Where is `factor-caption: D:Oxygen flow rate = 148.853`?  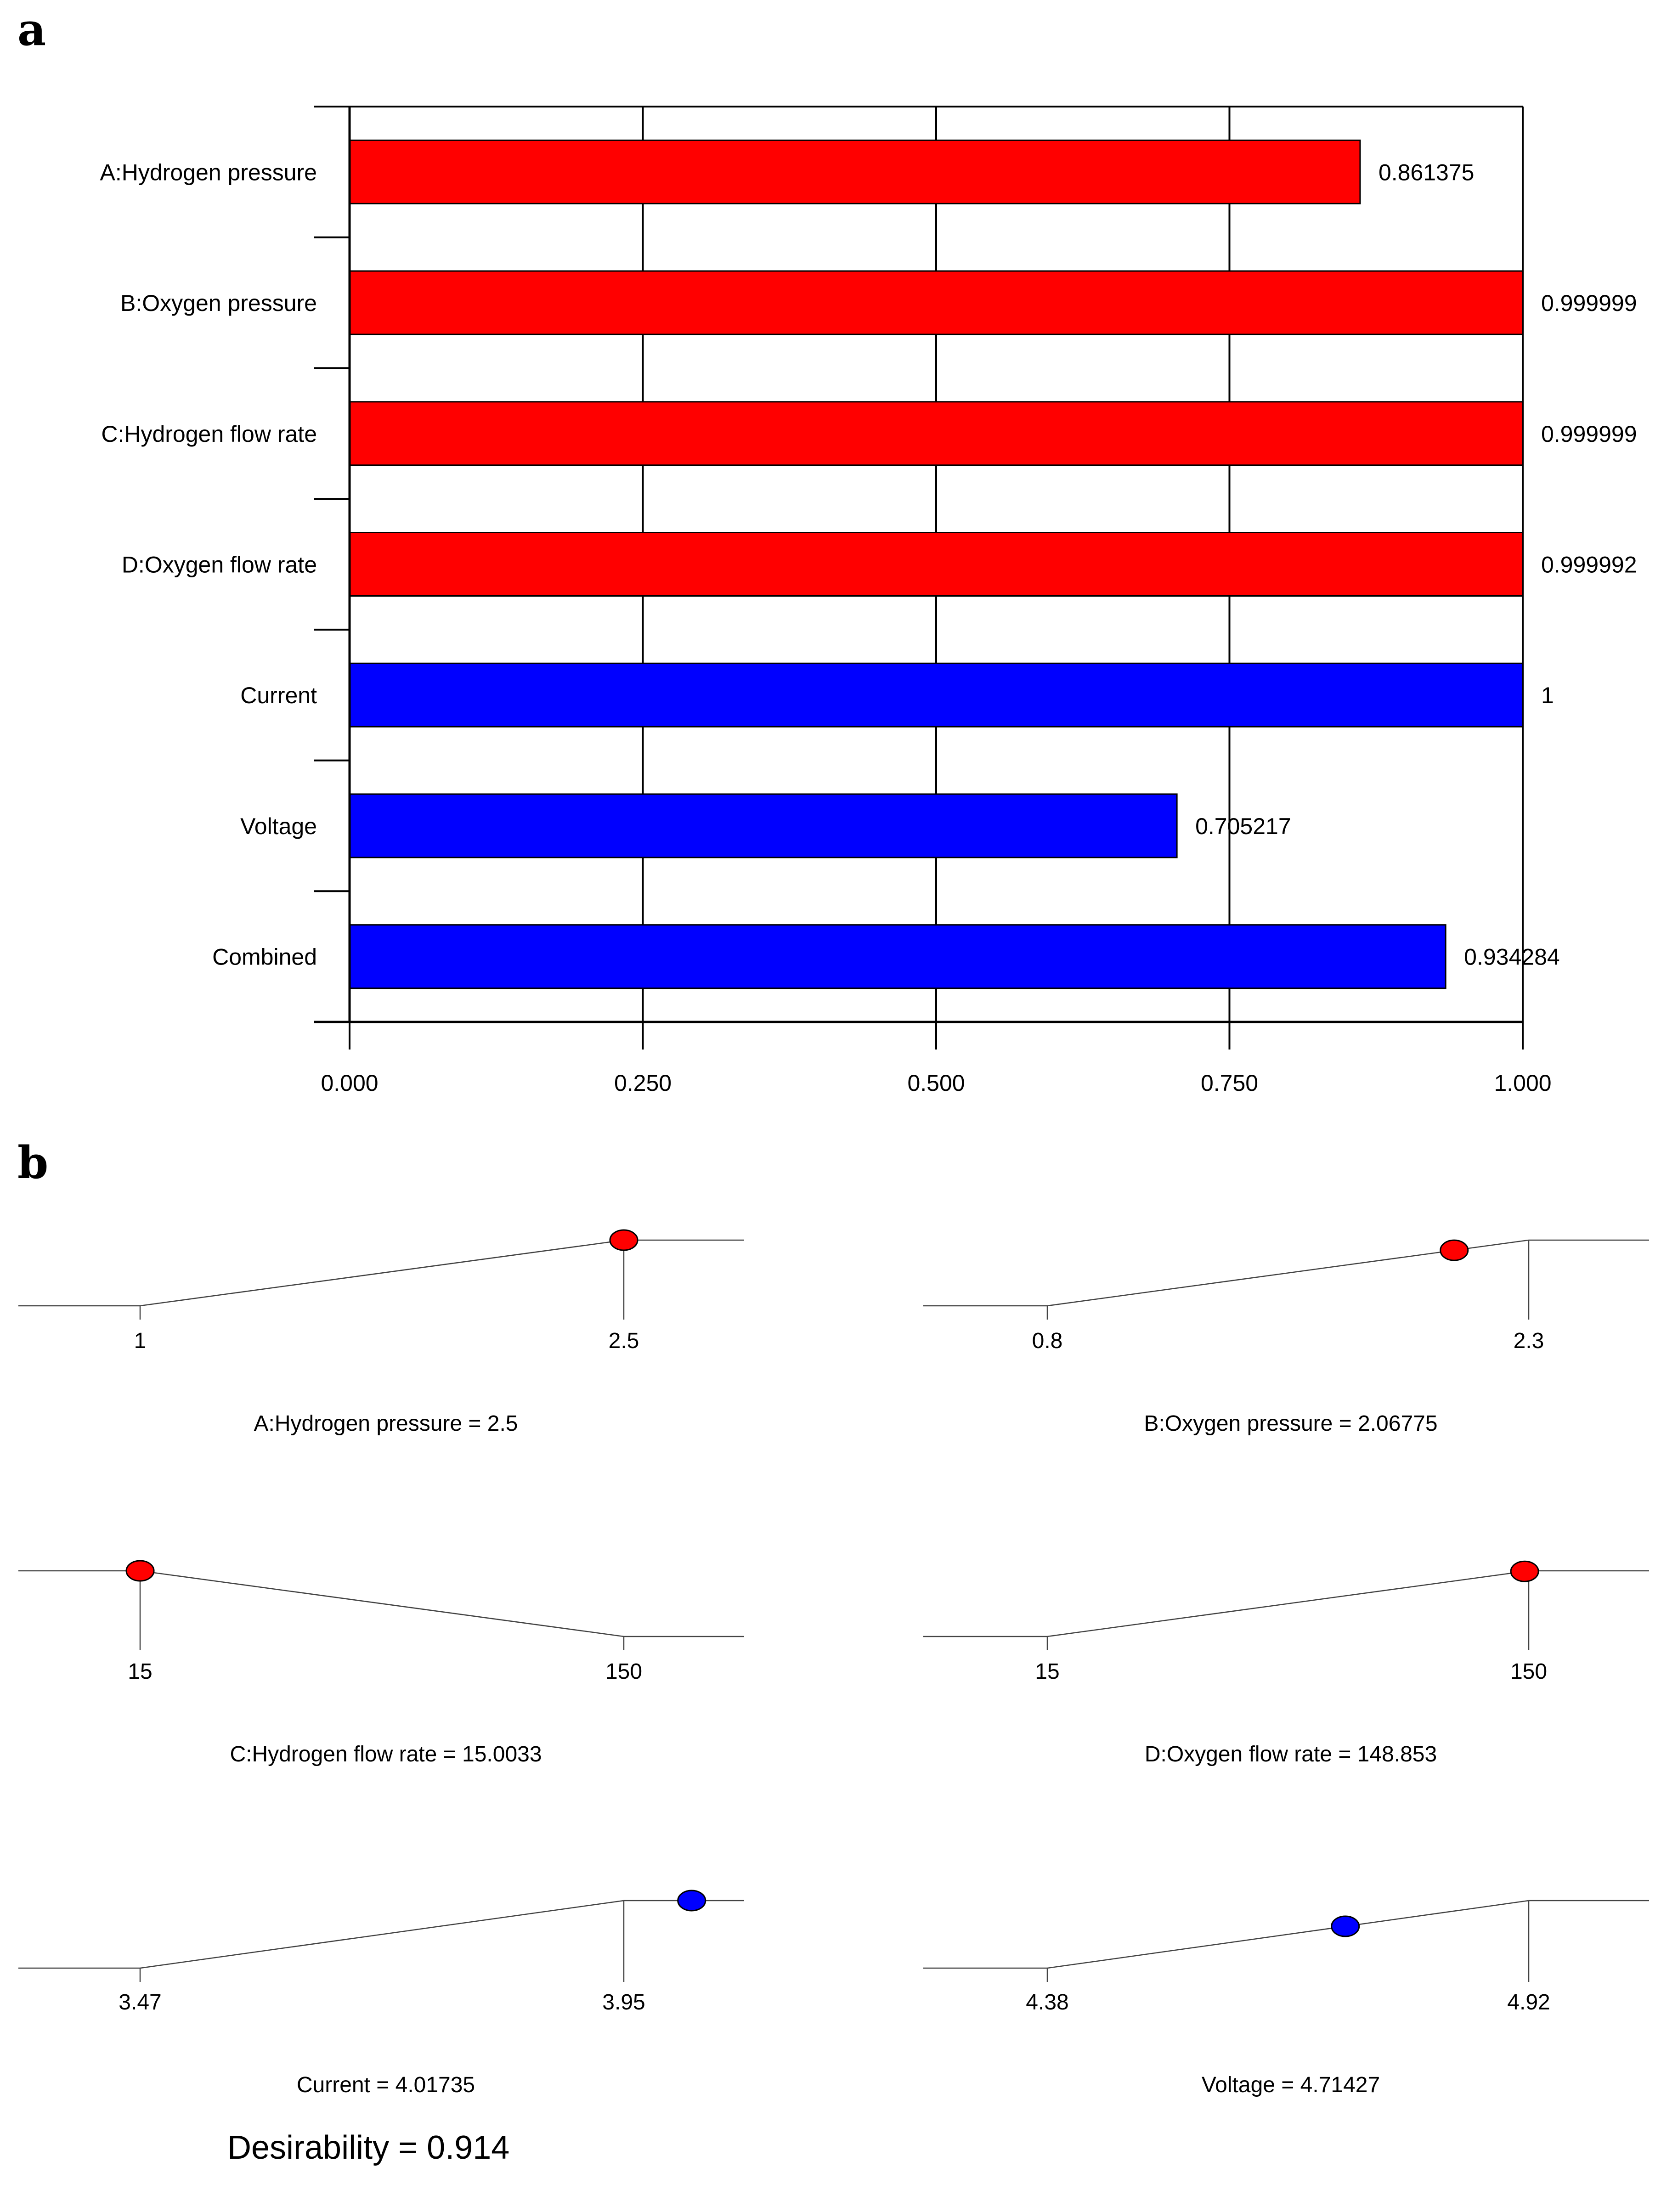 factor-caption: D:Oxygen flow rate = 148.853 is located at coordinates (1291, 1754).